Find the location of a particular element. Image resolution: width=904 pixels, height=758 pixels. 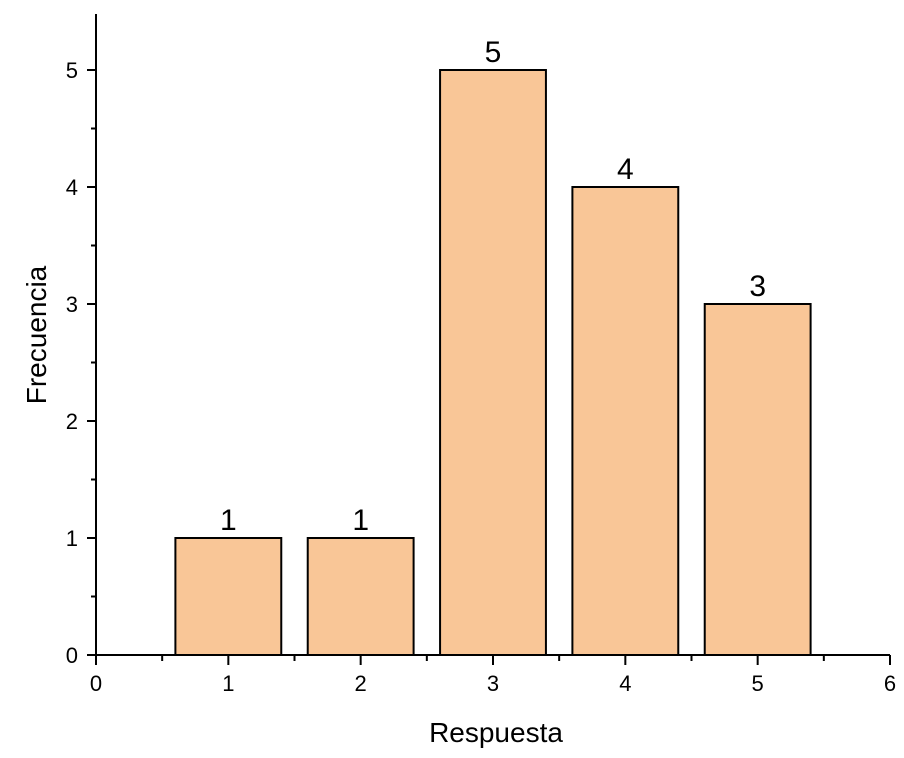

y-tick-label-1: 1 is located at coordinates (72, 538).